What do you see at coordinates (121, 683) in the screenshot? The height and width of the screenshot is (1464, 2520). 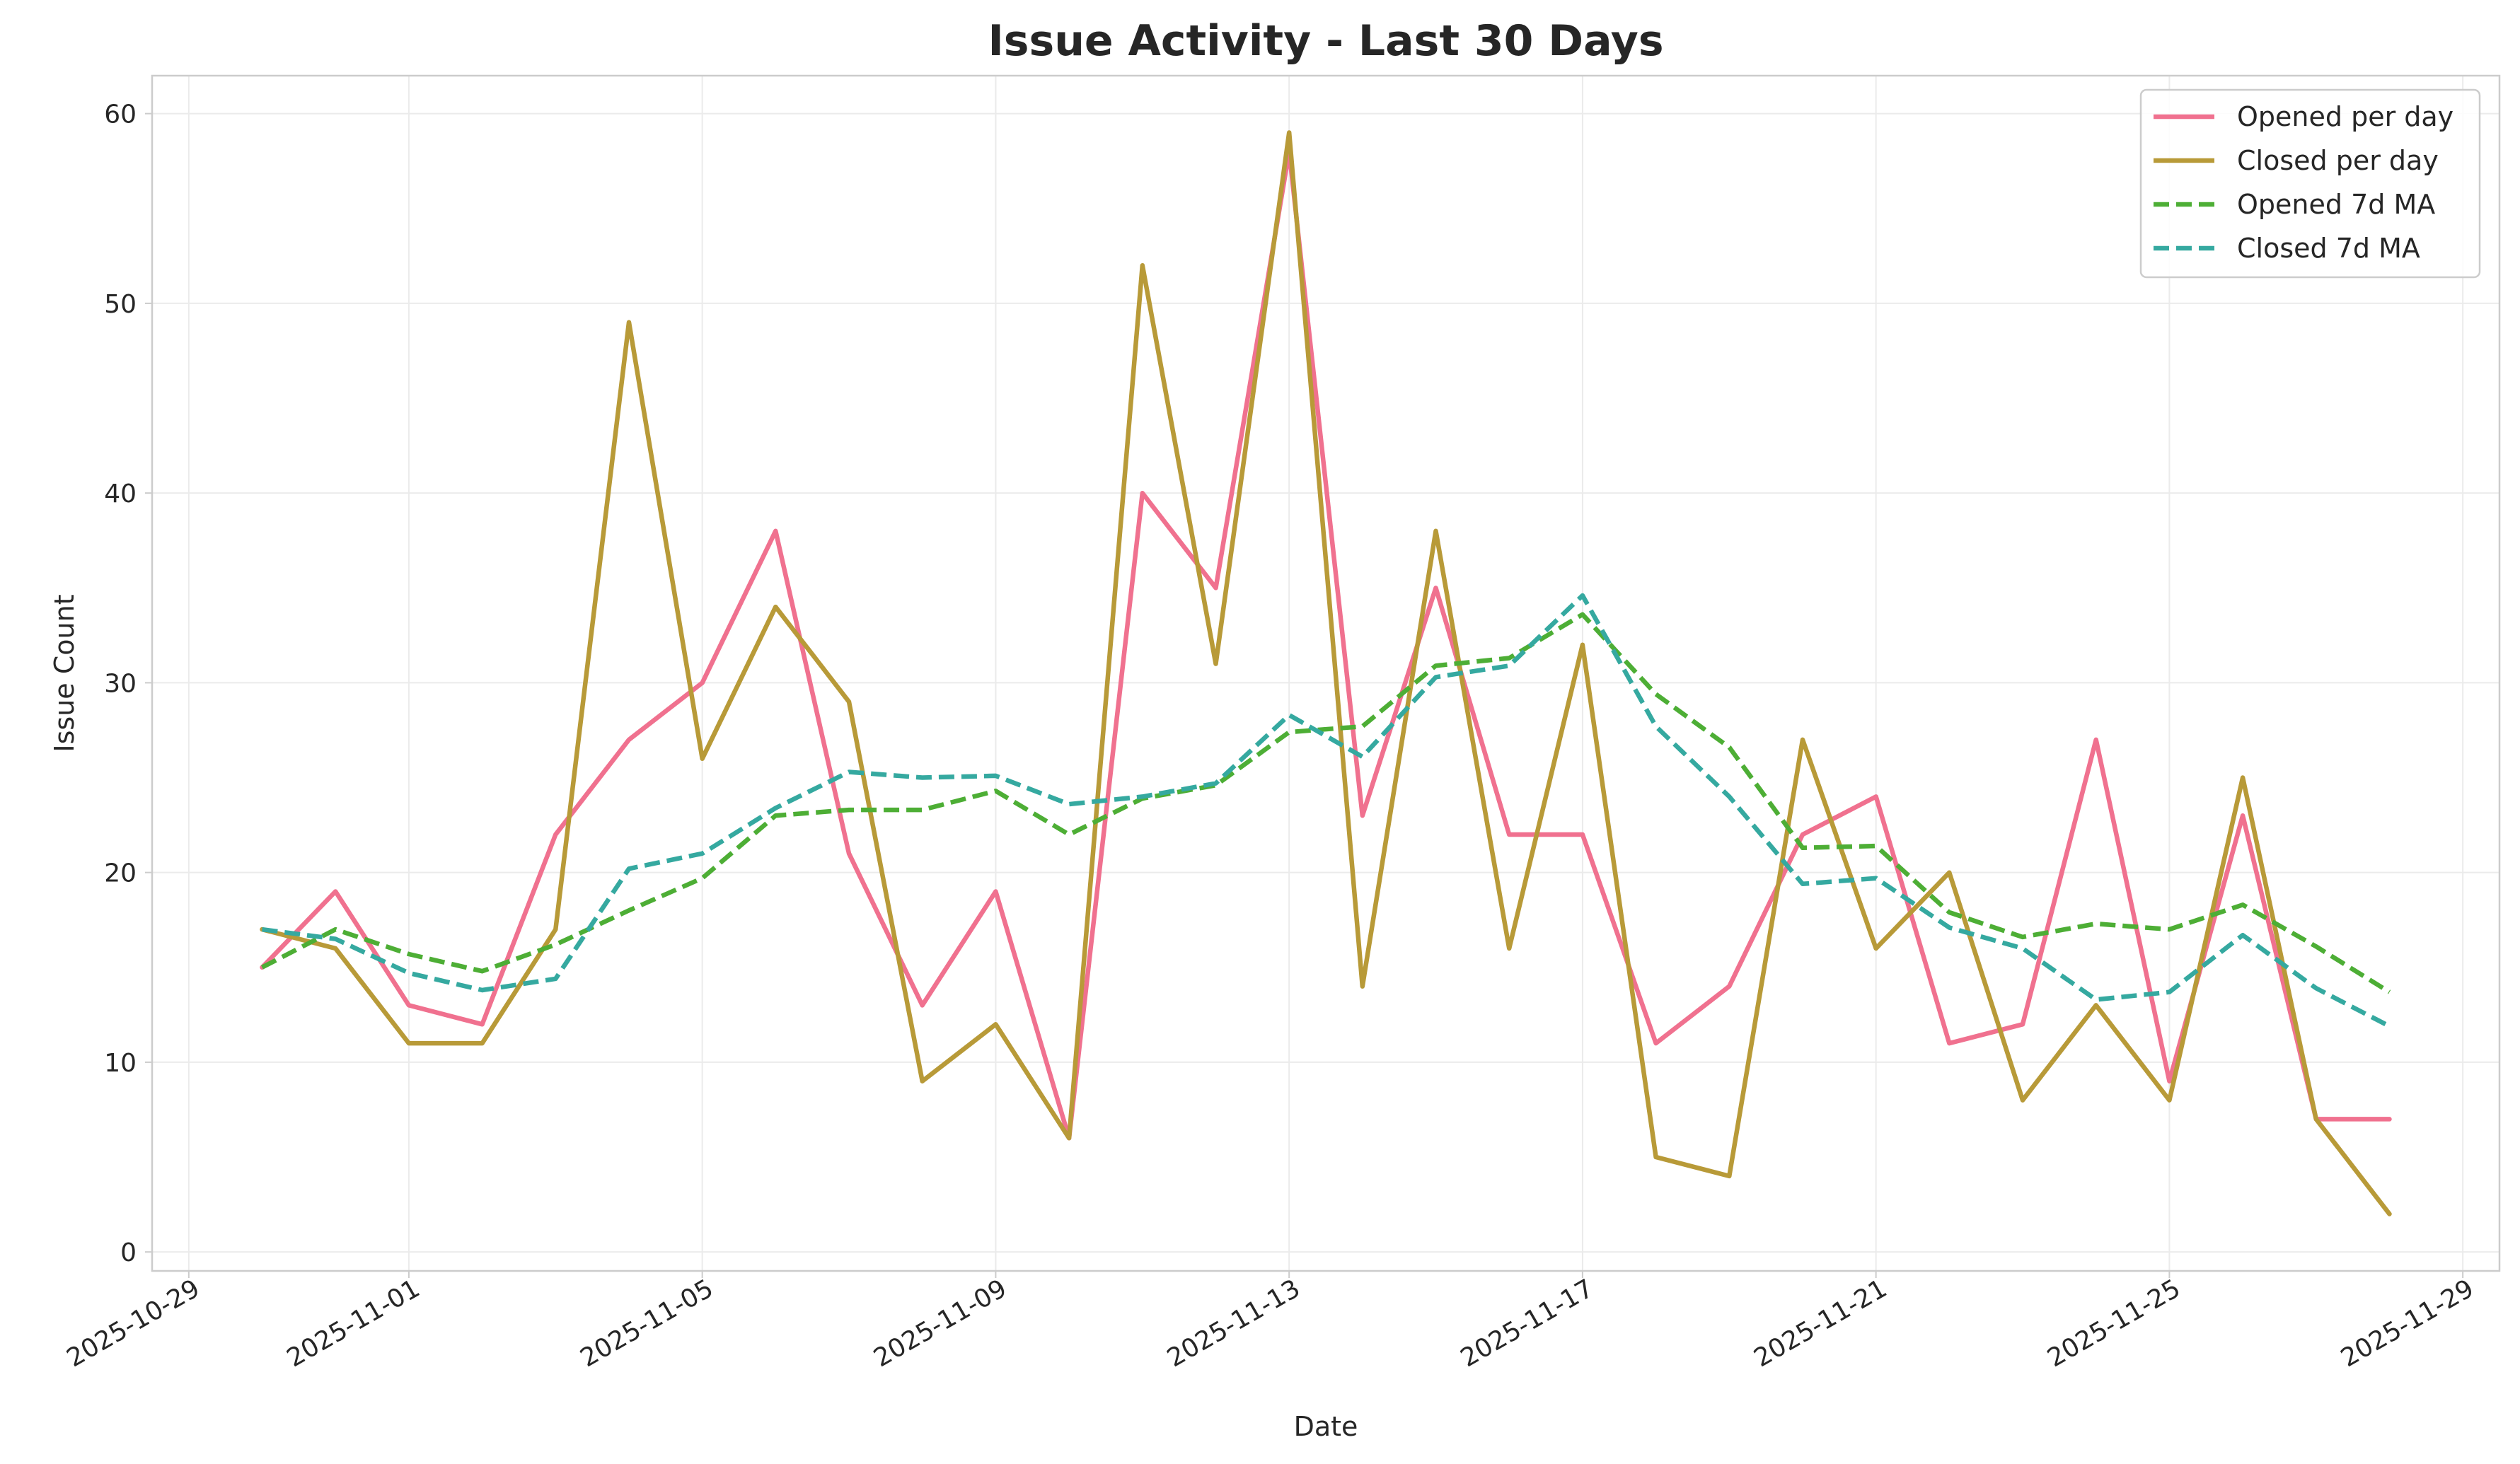 I see `y-tick-label: 30` at bounding box center [121, 683].